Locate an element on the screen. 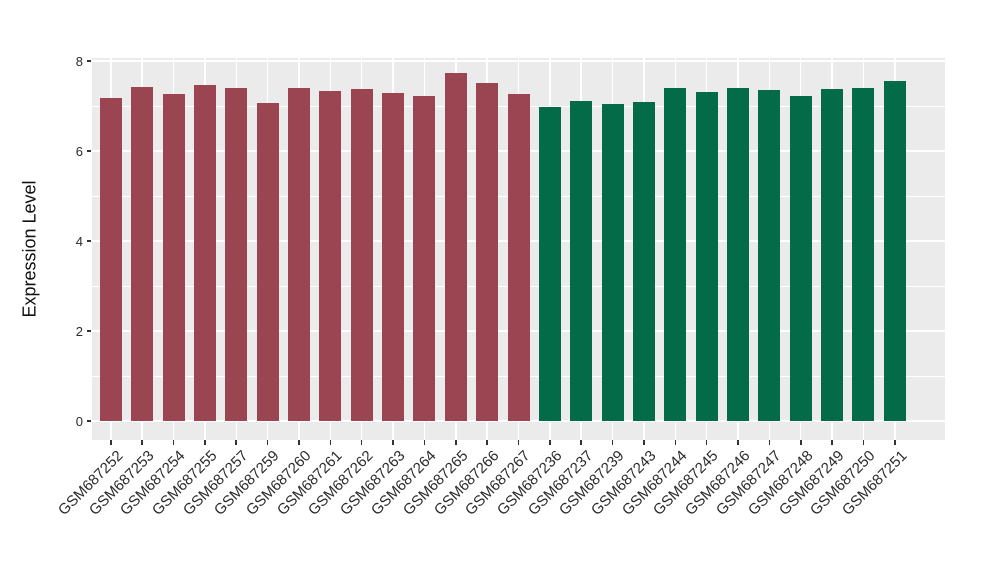  y-tick-label: 2 is located at coordinates (79, 331).